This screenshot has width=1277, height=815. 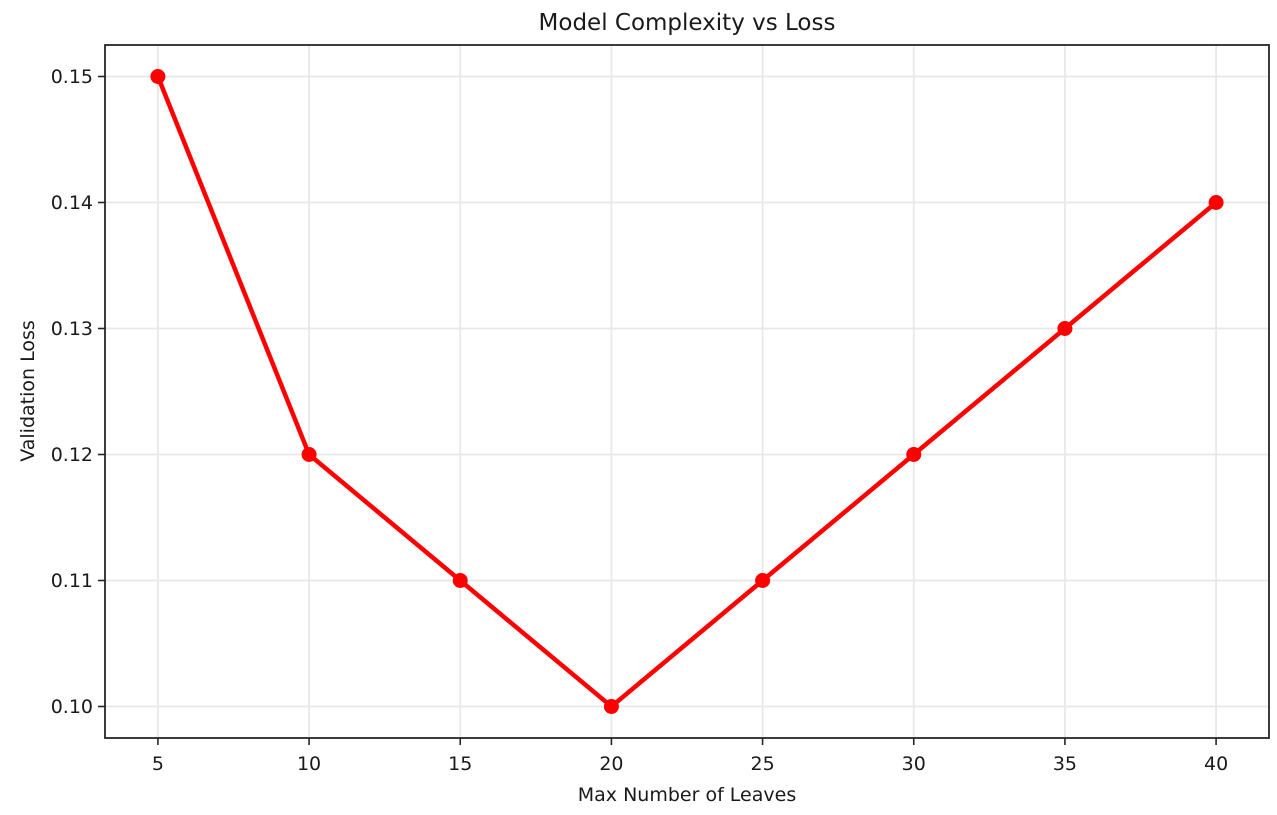 What do you see at coordinates (158, 764) in the screenshot?
I see `x-tick-label: 5` at bounding box center [158, 764].